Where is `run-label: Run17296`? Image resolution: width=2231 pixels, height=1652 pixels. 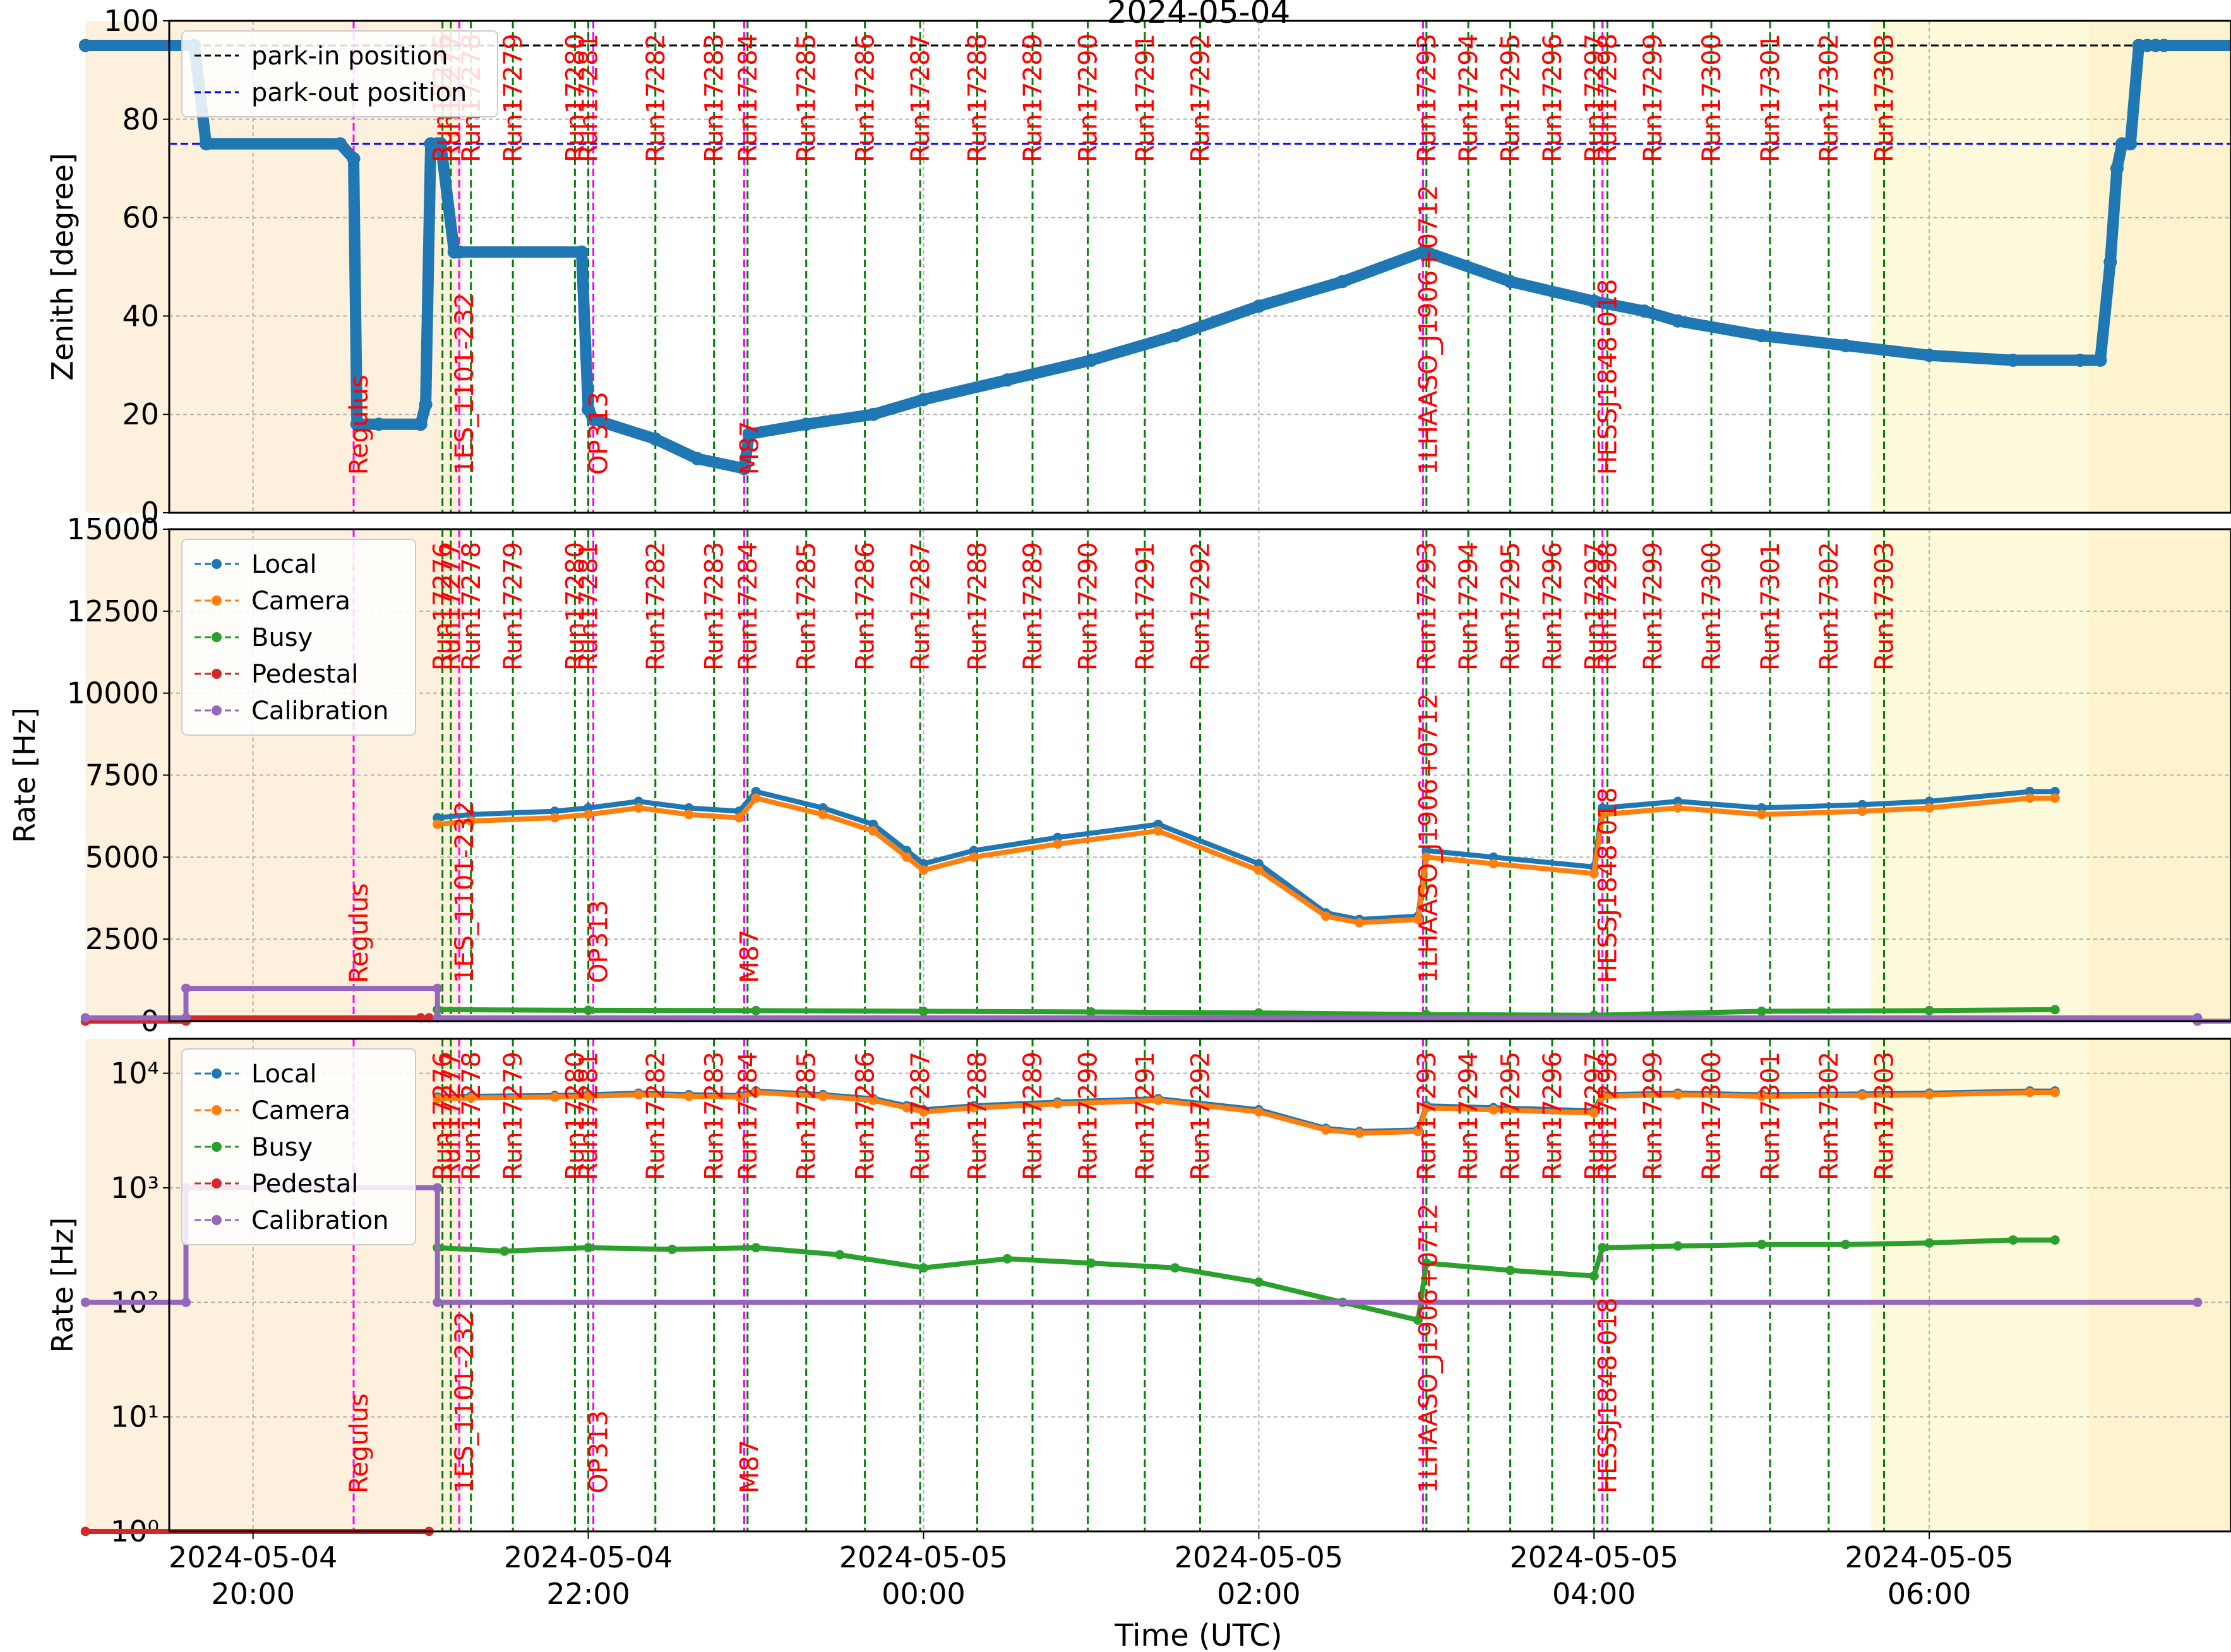
run-label: Run17296 is located at coordinates (1553, 607).